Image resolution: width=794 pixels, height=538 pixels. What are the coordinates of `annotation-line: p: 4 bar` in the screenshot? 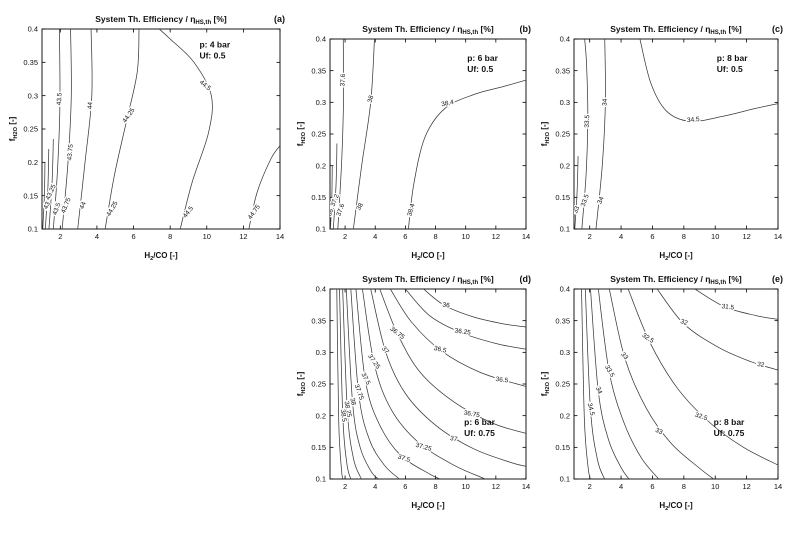 It's located at (214, 45).